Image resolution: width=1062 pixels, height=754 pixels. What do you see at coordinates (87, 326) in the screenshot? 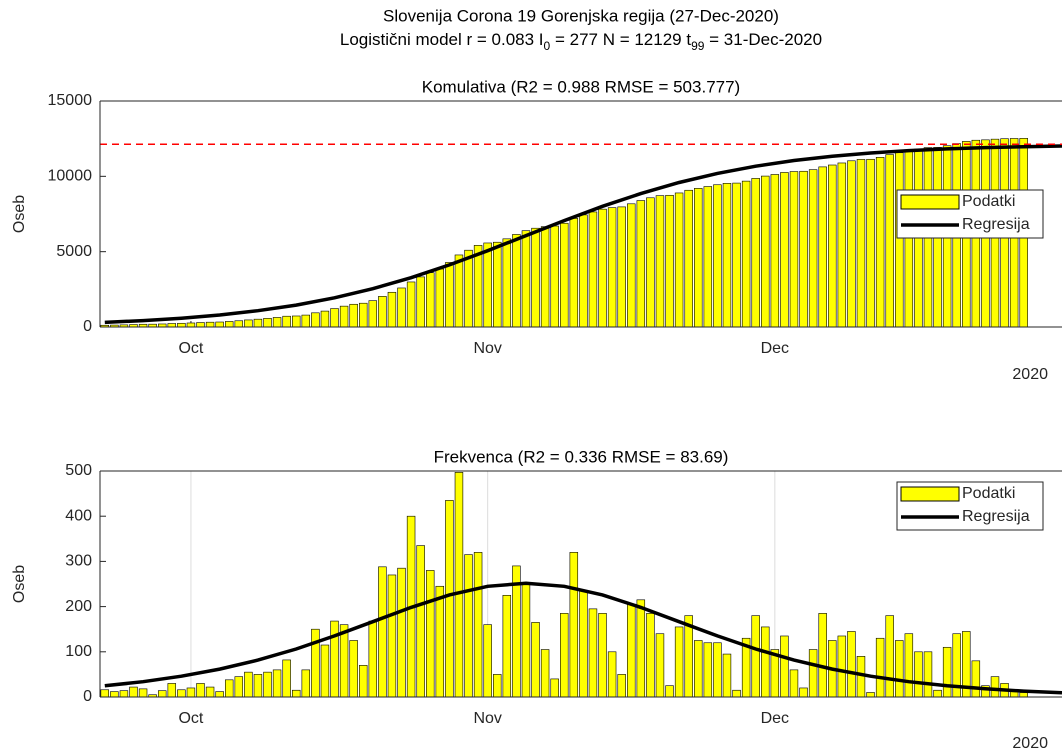
I see `y-tick-label: 0` at bounding box center [87, 326].